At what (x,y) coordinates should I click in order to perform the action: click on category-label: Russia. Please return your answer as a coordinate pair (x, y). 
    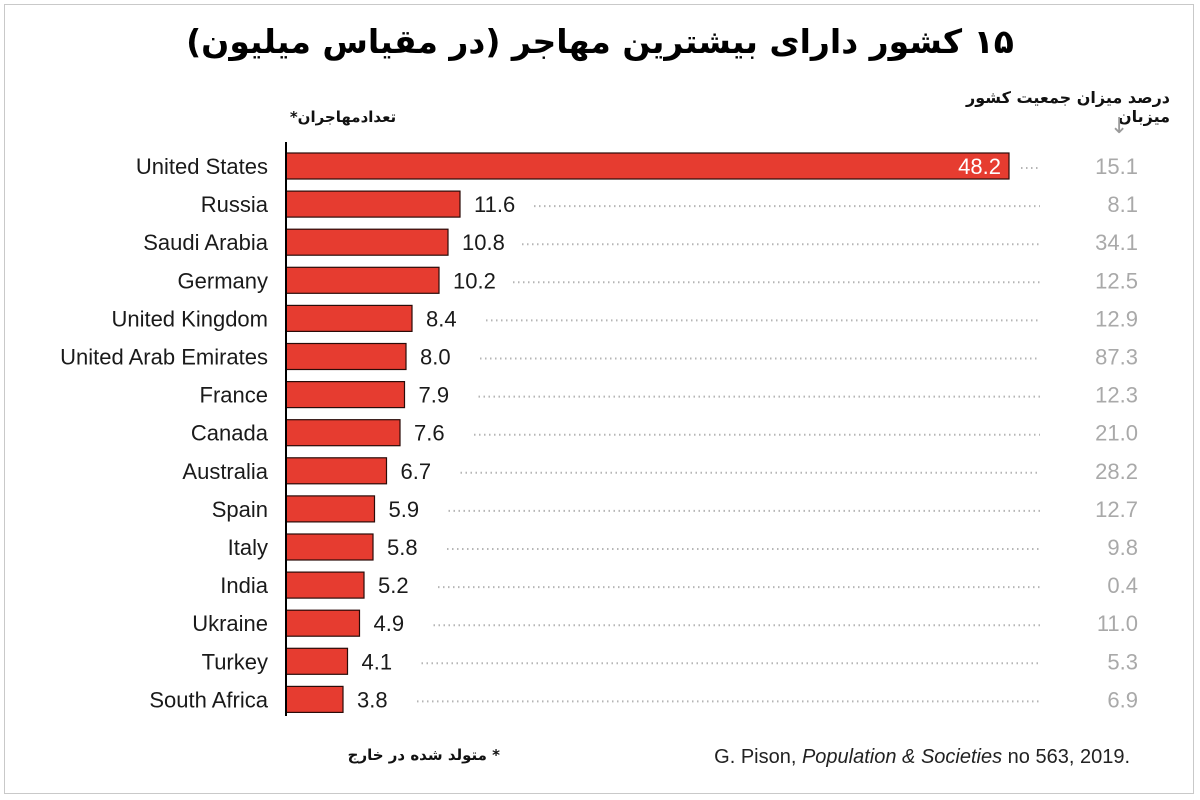
    Looking at the image, I should click on (235, 204).